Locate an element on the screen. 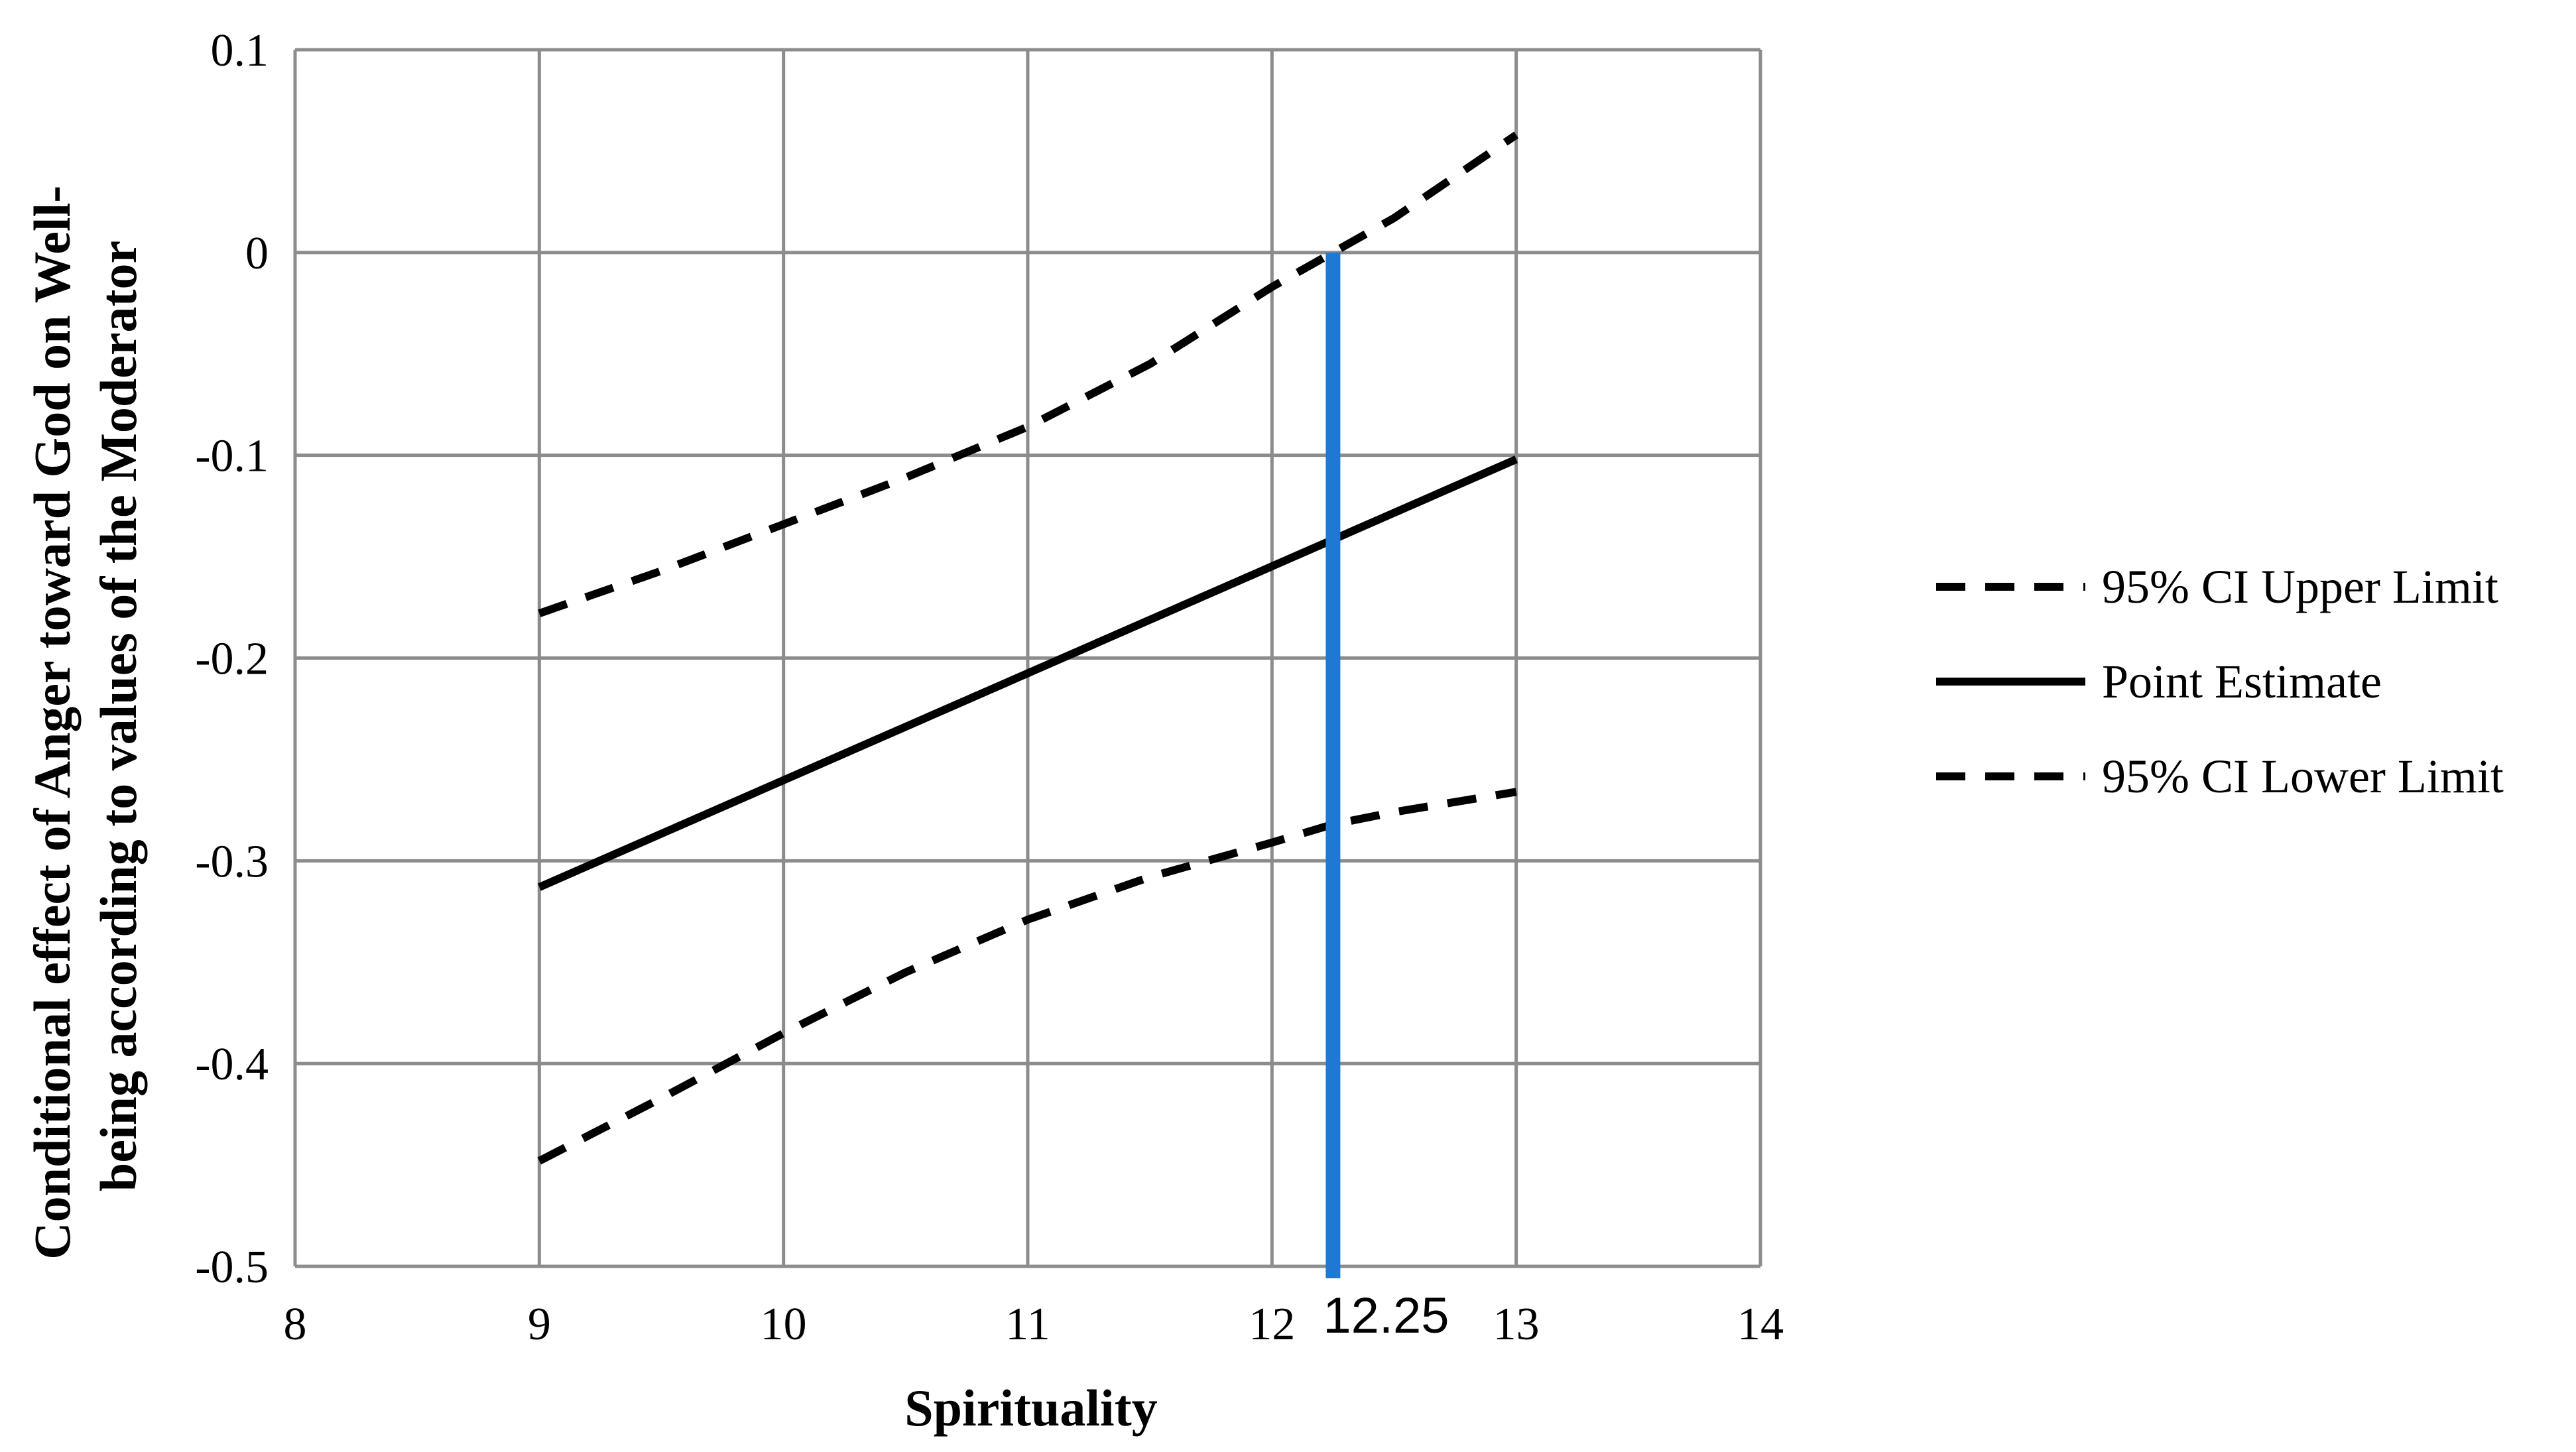 The height and width of the screenshot is (1452, 2576). y-tick-label: -0.2 is located at coordinates (232, 659).